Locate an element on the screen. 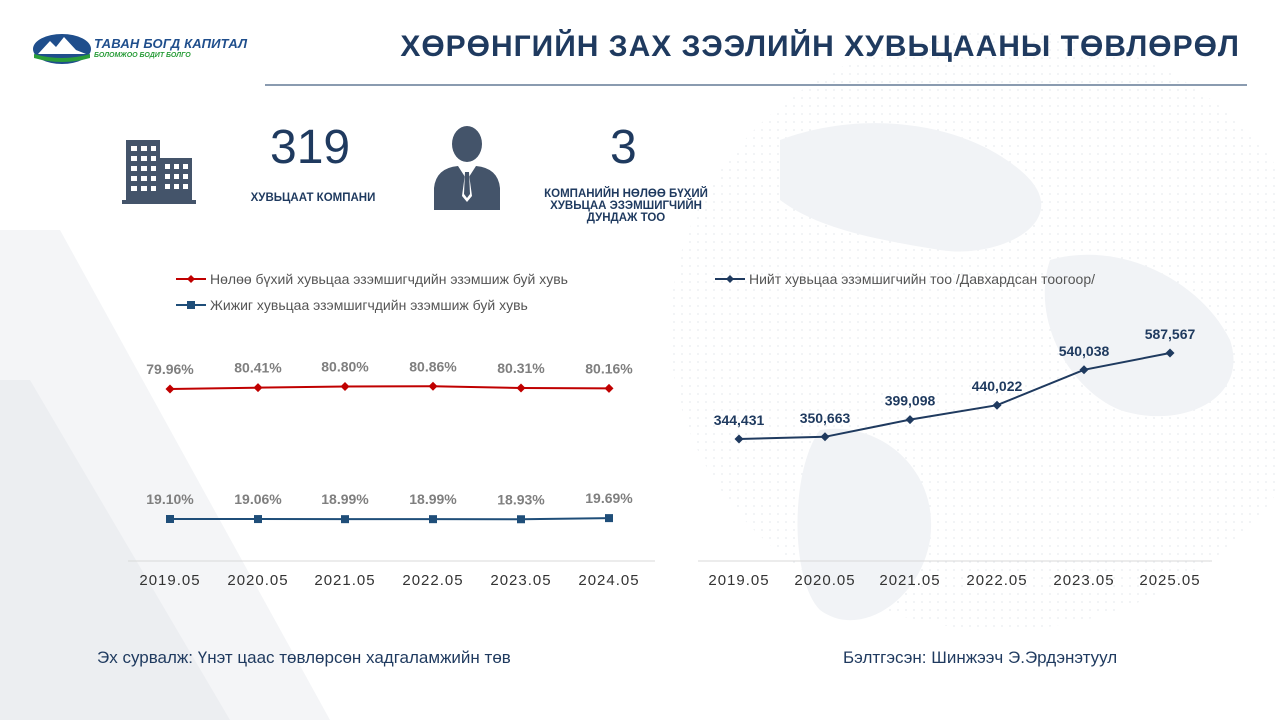 The width and height of the screenshot is (1280, 720). chart1-data-label: 80.31% is located at coordinates (521, 368).